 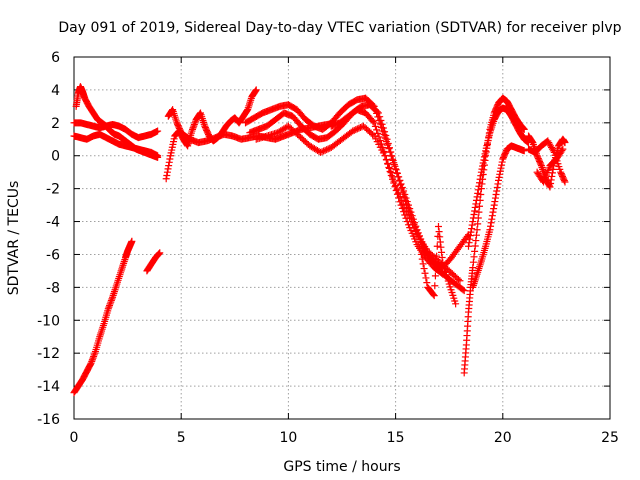 What do you see at coordinates (116, 130) in the screenshot?
I see `series-track-d` at bounding box center [116, 130].